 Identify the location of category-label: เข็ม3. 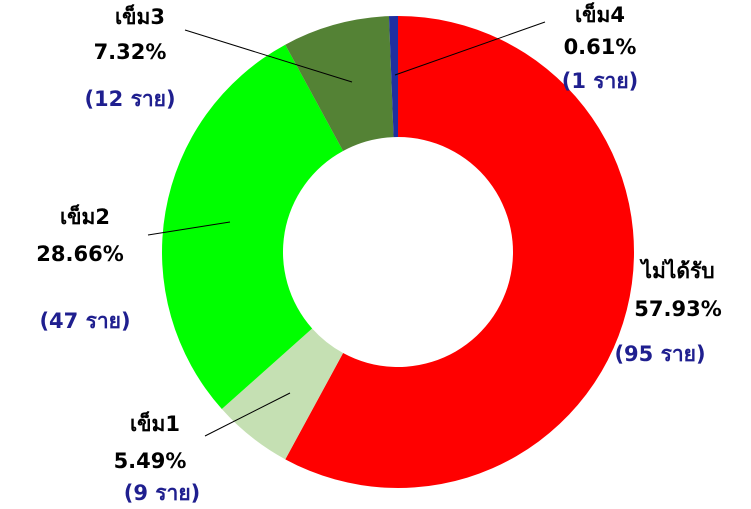
(140, 16).